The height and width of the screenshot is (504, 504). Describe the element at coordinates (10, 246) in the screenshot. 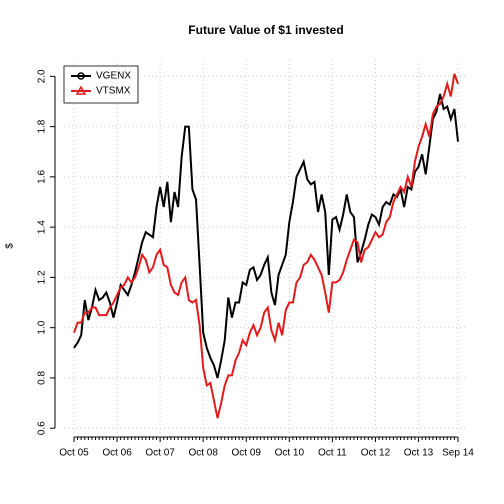

I see `y-axis-label: $` at that location.